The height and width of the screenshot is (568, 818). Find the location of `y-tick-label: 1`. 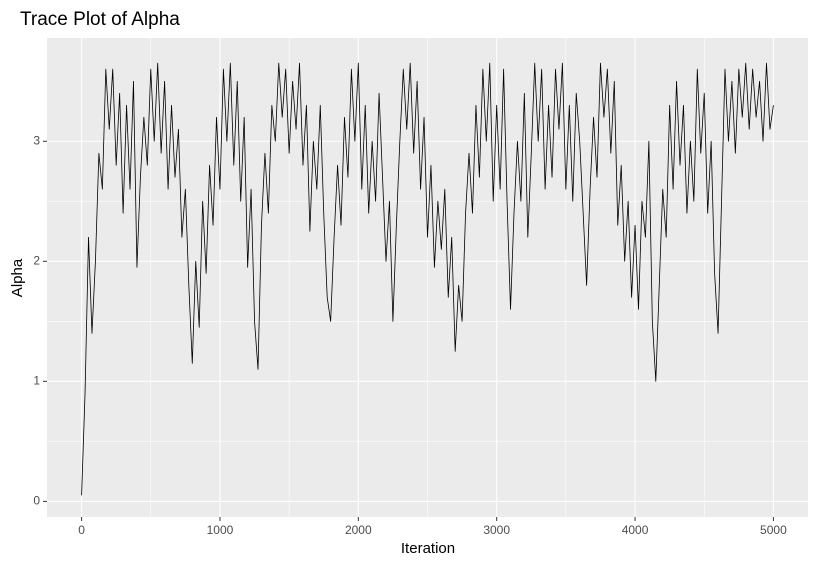

y-tick-label: 1 is located at coordinates (36, 381).